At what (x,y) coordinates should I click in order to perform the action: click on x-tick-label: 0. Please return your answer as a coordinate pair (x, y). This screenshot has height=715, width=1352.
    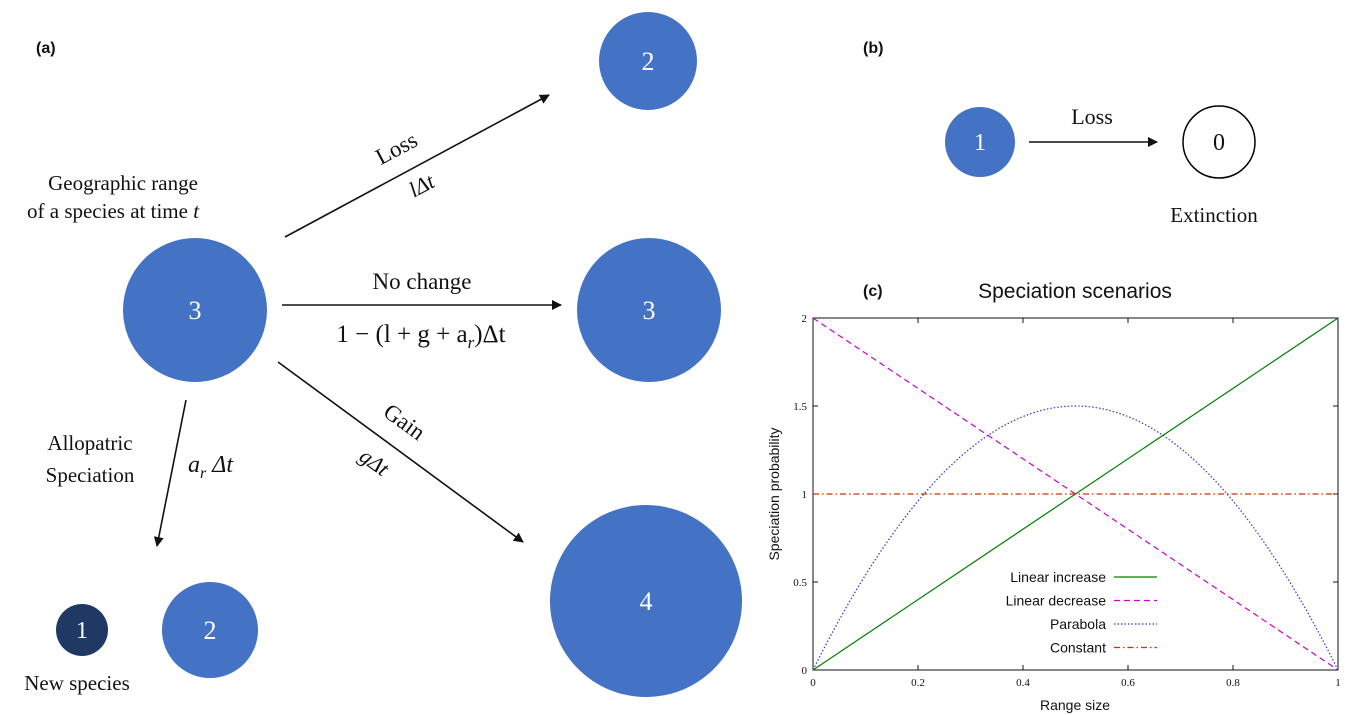
    Looking at the image, I should click on (813, 683).